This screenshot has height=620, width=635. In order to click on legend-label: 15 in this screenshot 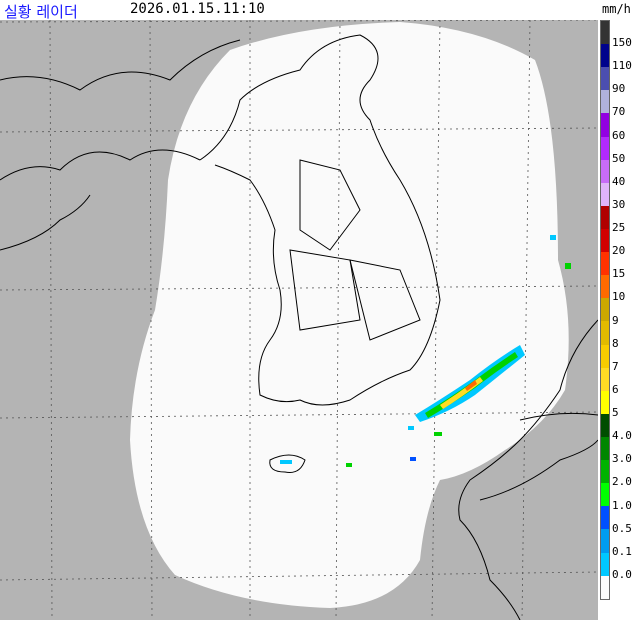, I will do `click(619, 274)`.